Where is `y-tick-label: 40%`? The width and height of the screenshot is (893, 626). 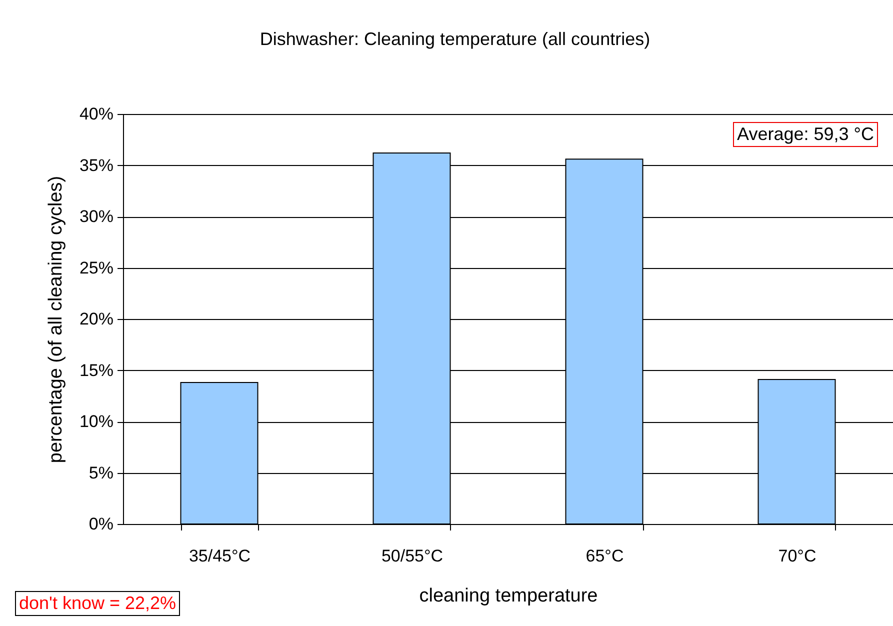 y-tick-label: 40% is located at coordinates (96, 114).